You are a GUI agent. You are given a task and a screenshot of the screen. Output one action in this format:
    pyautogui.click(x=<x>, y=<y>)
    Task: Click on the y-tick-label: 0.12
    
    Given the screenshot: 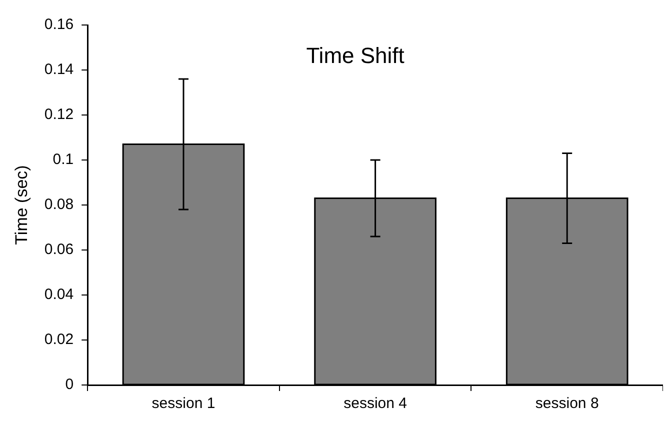 What is the action you would take?
    pyautogui.click(x=59, y=115)
    